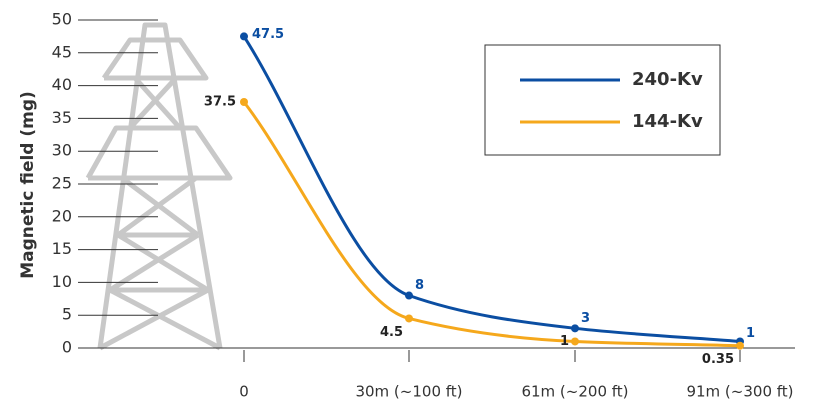 This screenshot has height=405, width=818. Describe the element at coordinates (739, 392) in the screenshot. I see `x-tick-label: 91m (~300 ft)` at that location.